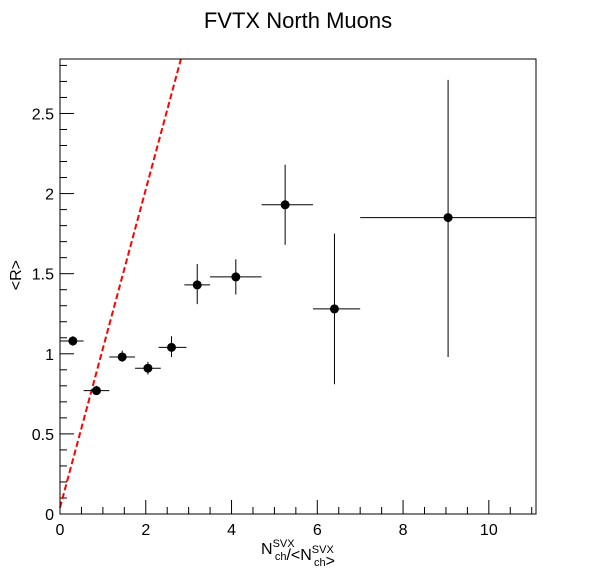 The image size is (596, 572). I want to click on y-tick-label: 0, so click(49, 515).